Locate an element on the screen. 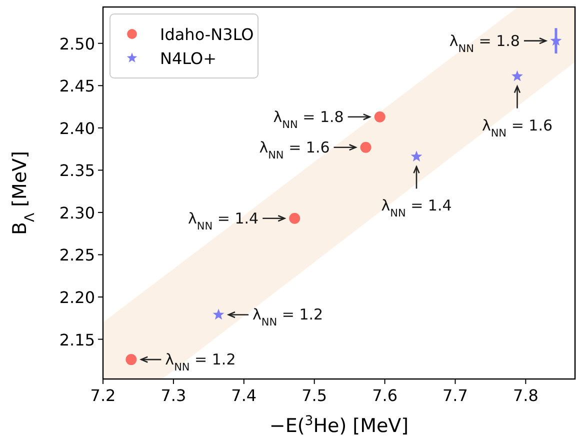  y-tick-label: 2.35 is located at coordinates (77, 170).